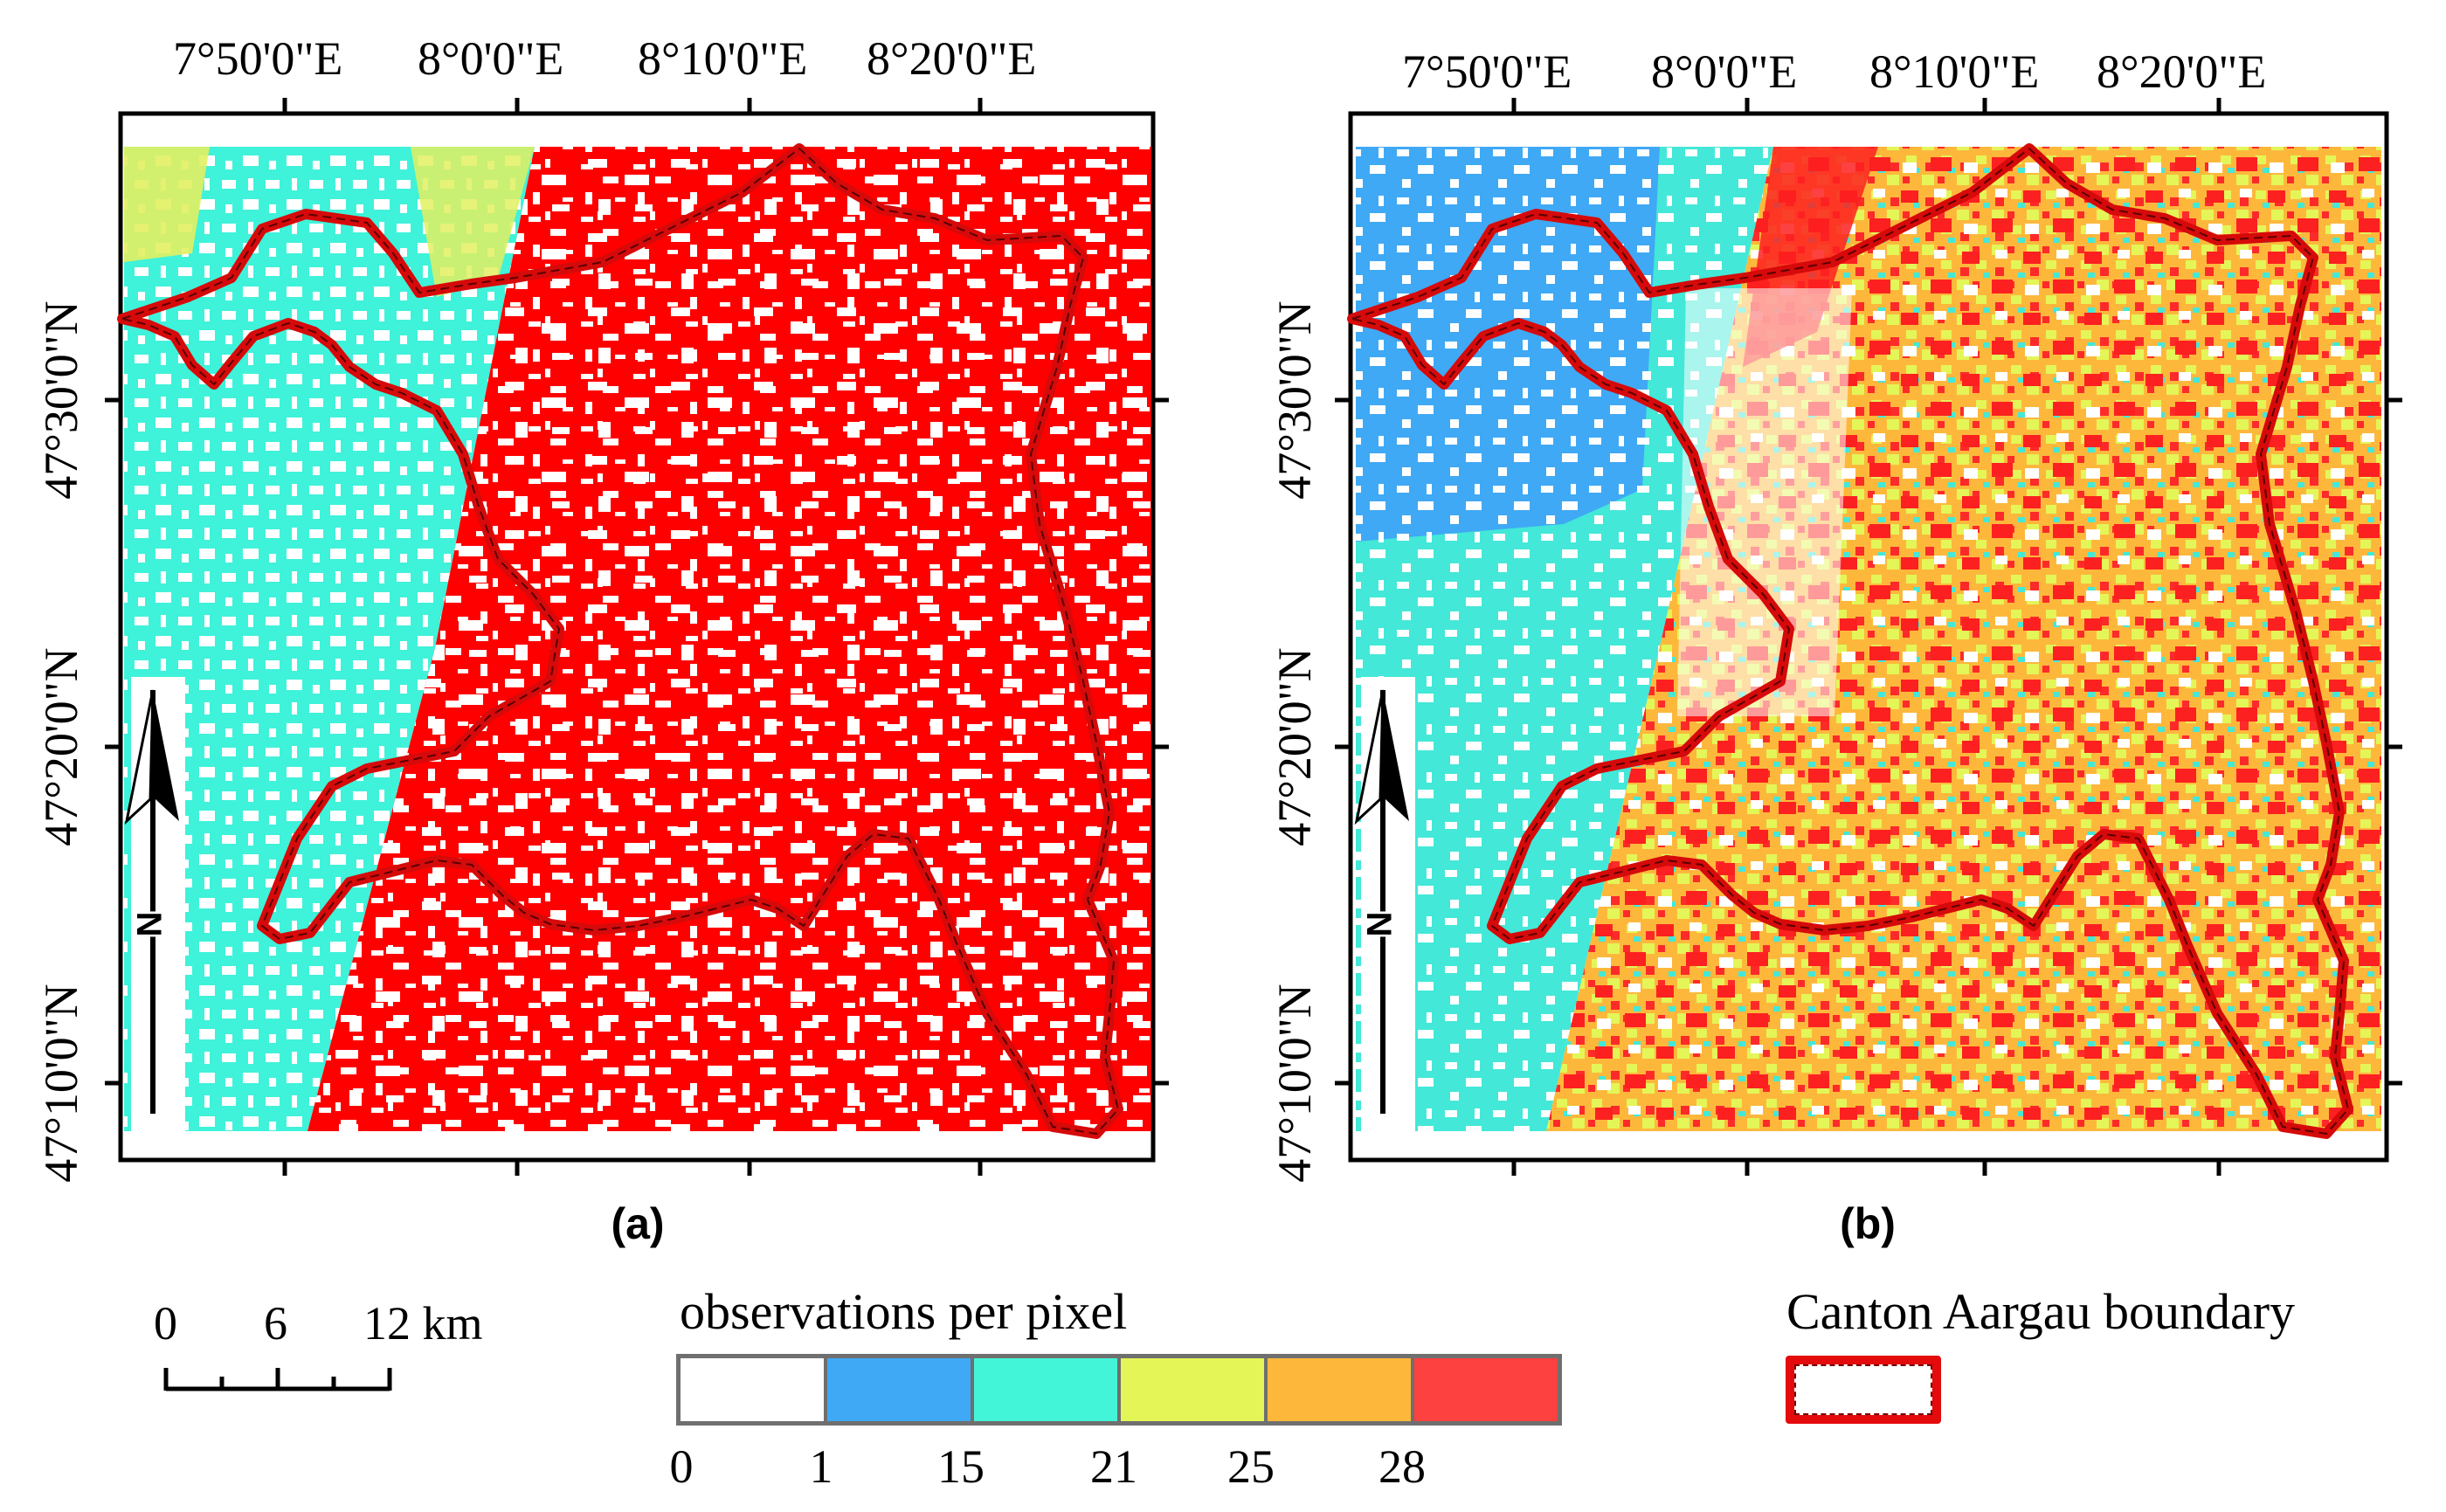  I want to click on map-a-lon-label: 8°10'0"E, so click(723, 58).